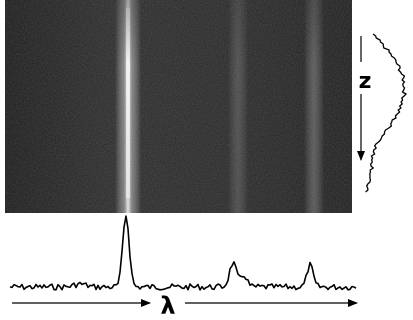  What do you see at coordinates (386, 113) in the screenshot?
I see `z-profile` at bounding box center [386, 113].